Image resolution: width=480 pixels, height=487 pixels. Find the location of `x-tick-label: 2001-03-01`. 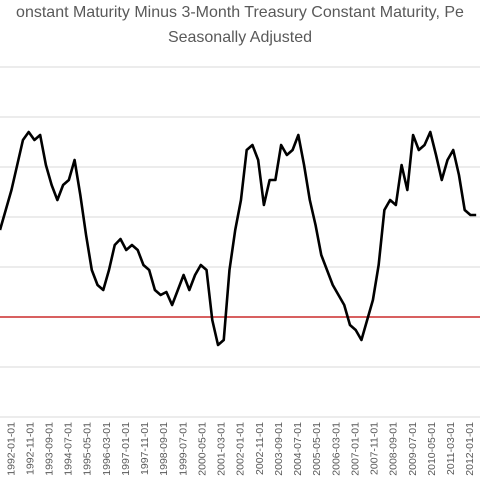

x-tick-label: 2001-03-01 is located at coordinates (222, 449).